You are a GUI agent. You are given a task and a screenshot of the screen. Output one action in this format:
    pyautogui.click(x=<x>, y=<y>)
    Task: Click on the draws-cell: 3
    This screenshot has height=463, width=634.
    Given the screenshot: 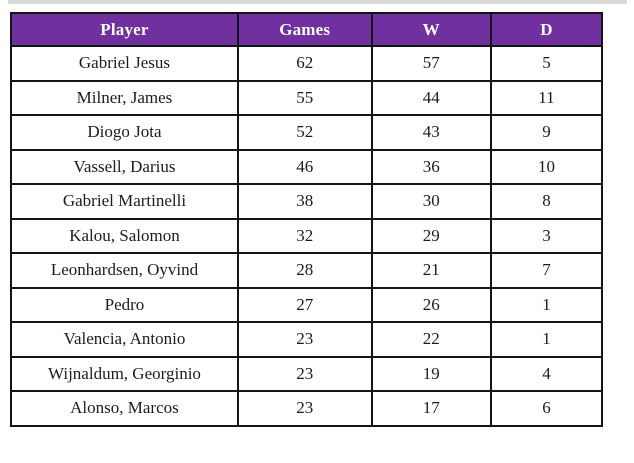 What is the action you would take?
    pyautogui.click(x=546, y=235)
    